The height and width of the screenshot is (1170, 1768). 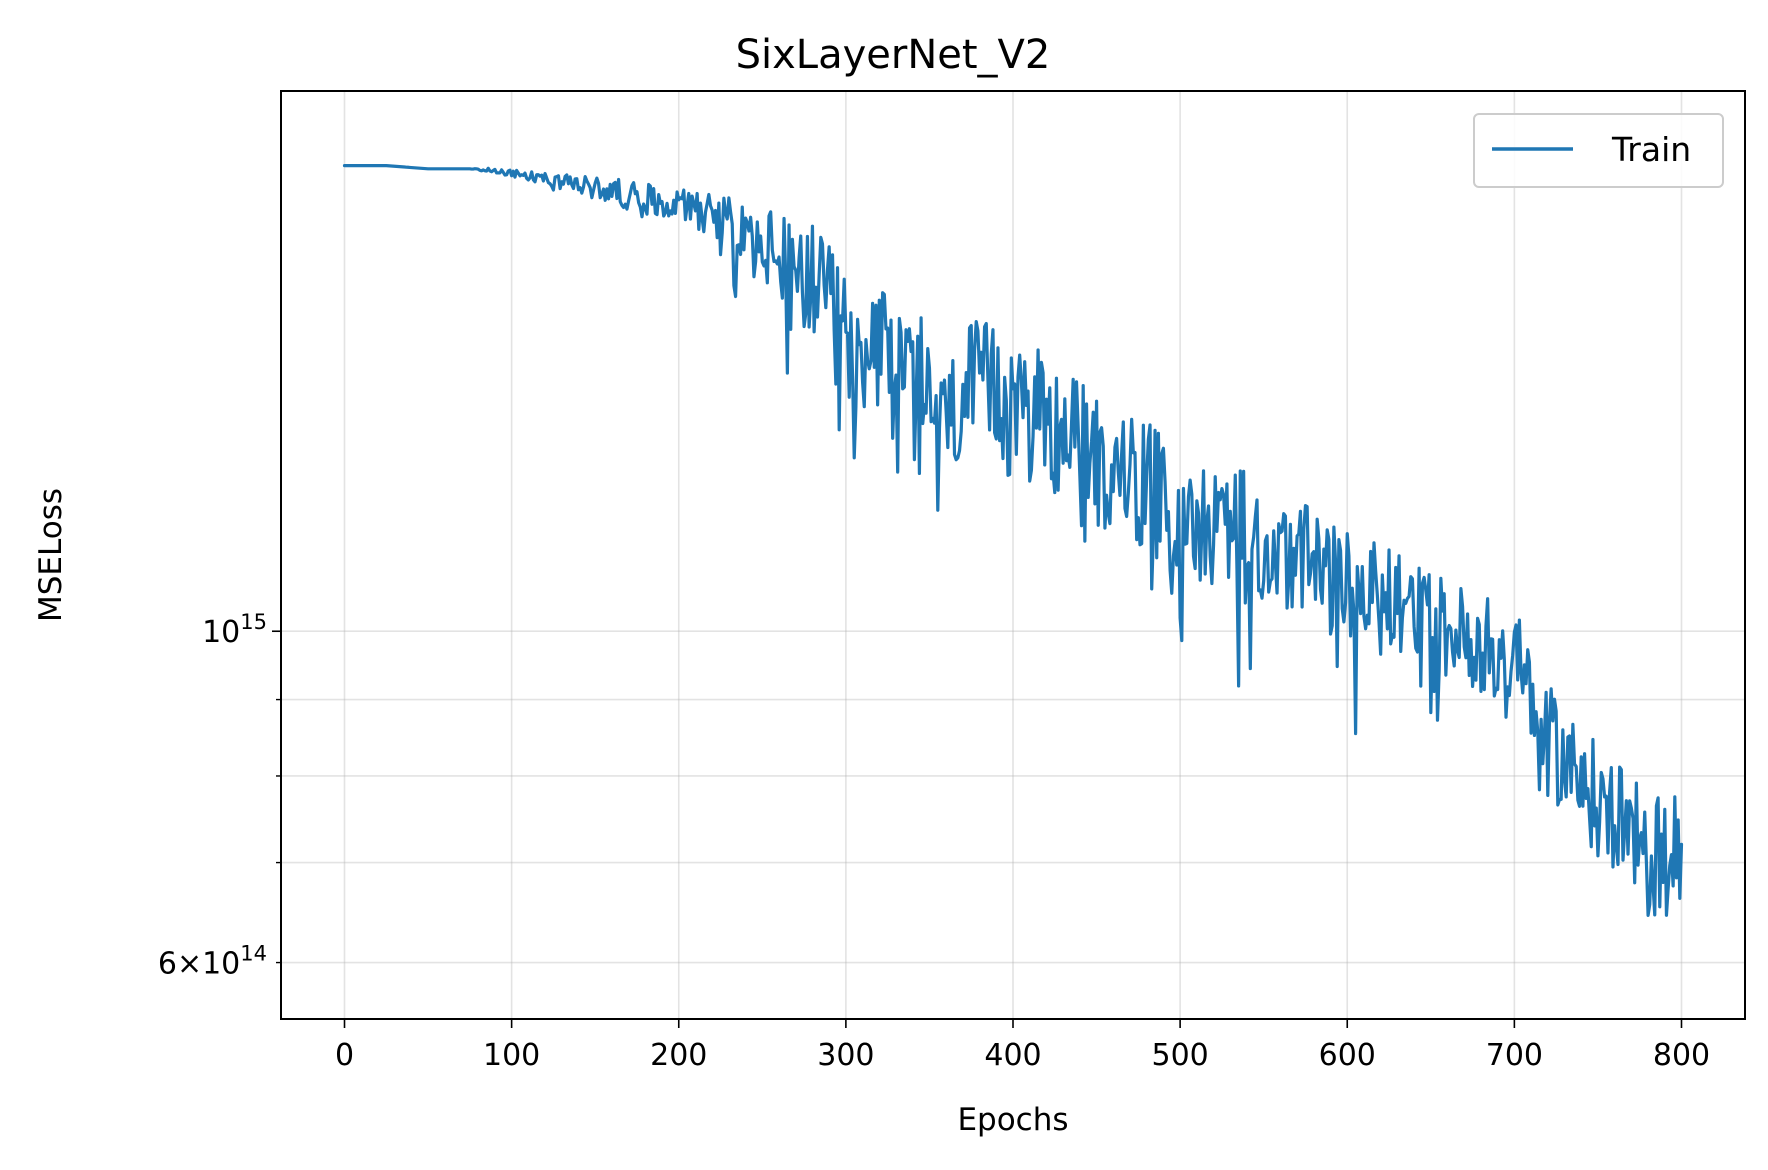 I want to click on x-tick-label: 200, so click(x=678, y=1055).